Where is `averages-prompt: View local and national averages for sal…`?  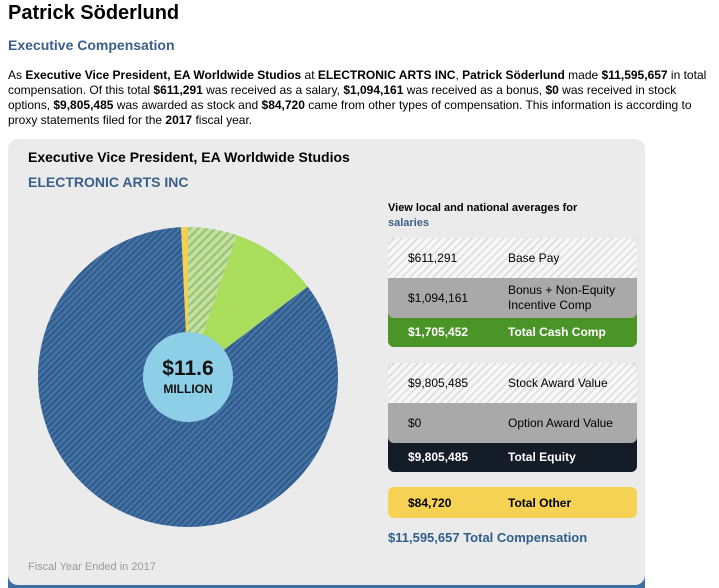 averages-prompt: View local and national averages for sal… is located at coordinates (498, 216).